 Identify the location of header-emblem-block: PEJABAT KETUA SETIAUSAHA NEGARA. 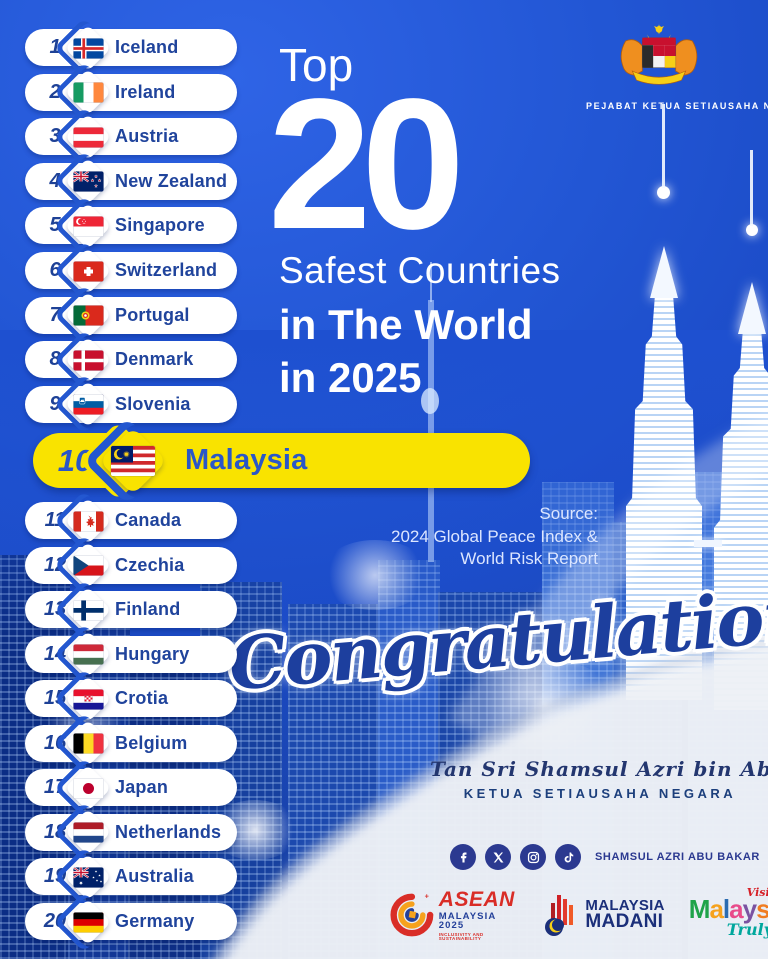
(677, 65).